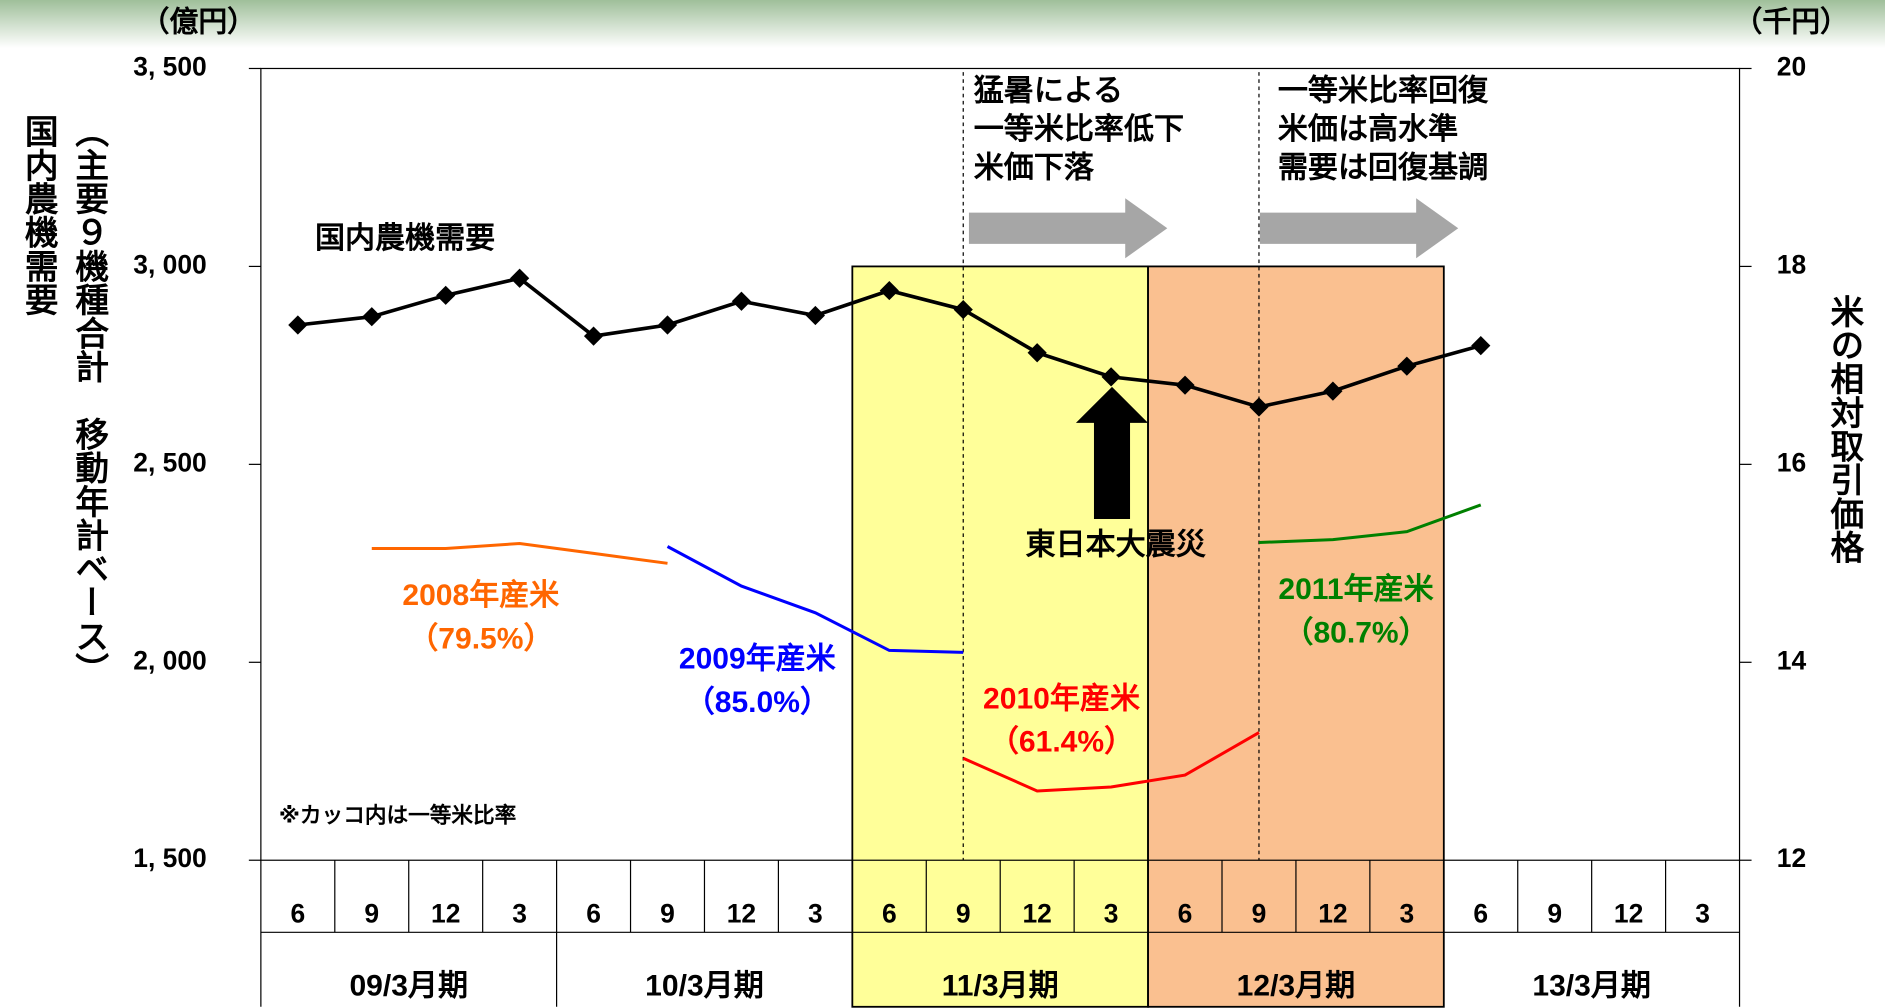  I want to click on period-label: 09/3月期, so click(408, 986).